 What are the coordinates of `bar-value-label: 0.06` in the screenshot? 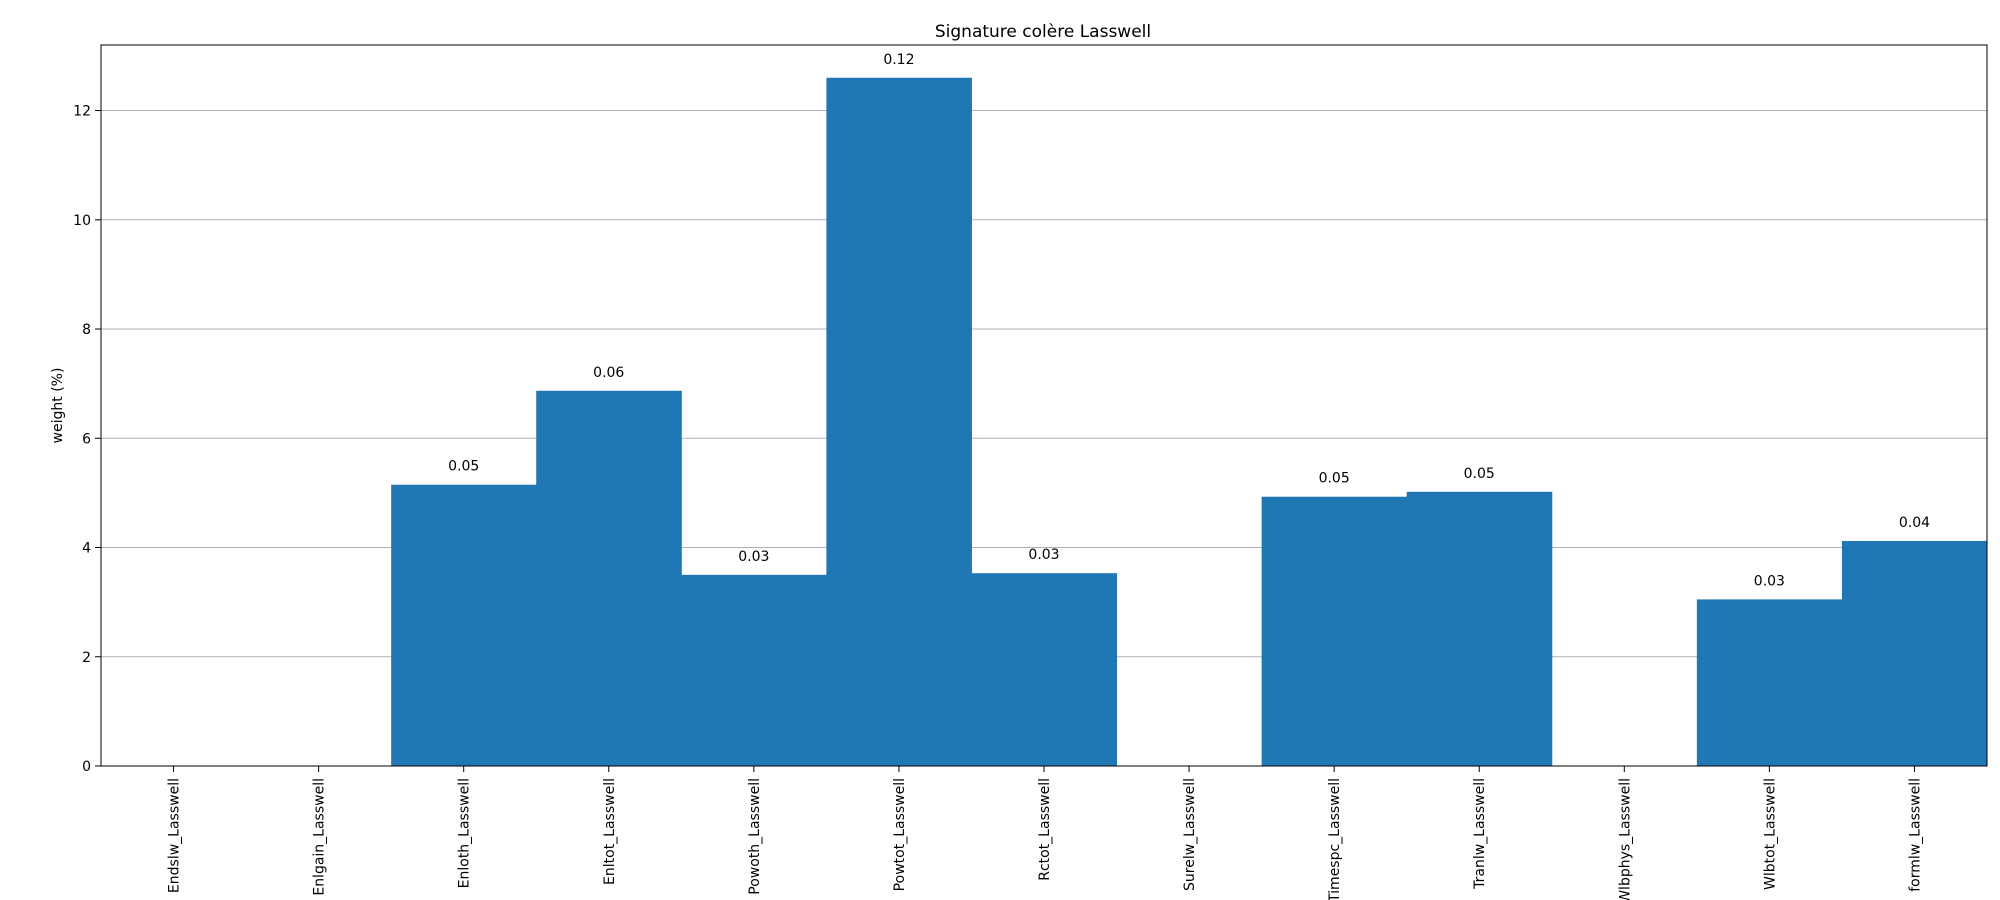 It's located at (608, 373).